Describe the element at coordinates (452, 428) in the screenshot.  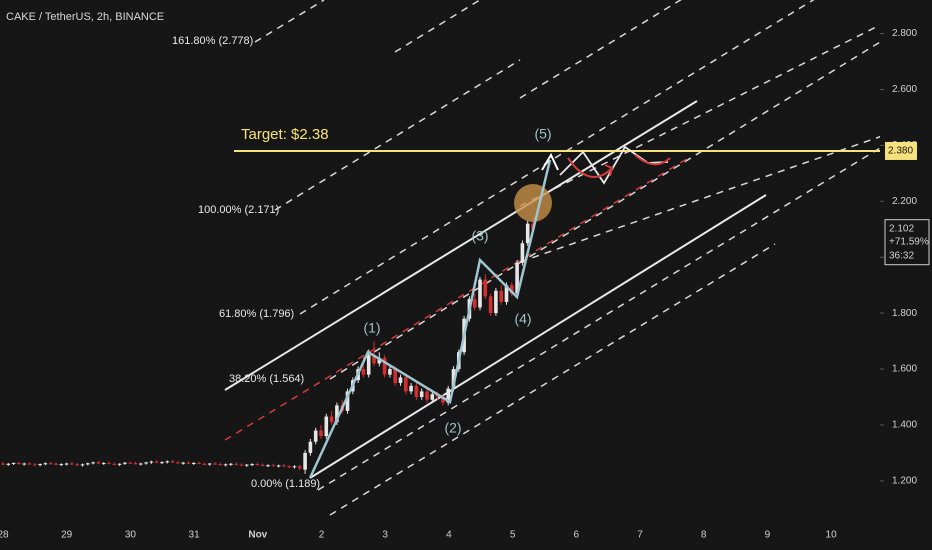
I see `wave-label: (2)` at that location.